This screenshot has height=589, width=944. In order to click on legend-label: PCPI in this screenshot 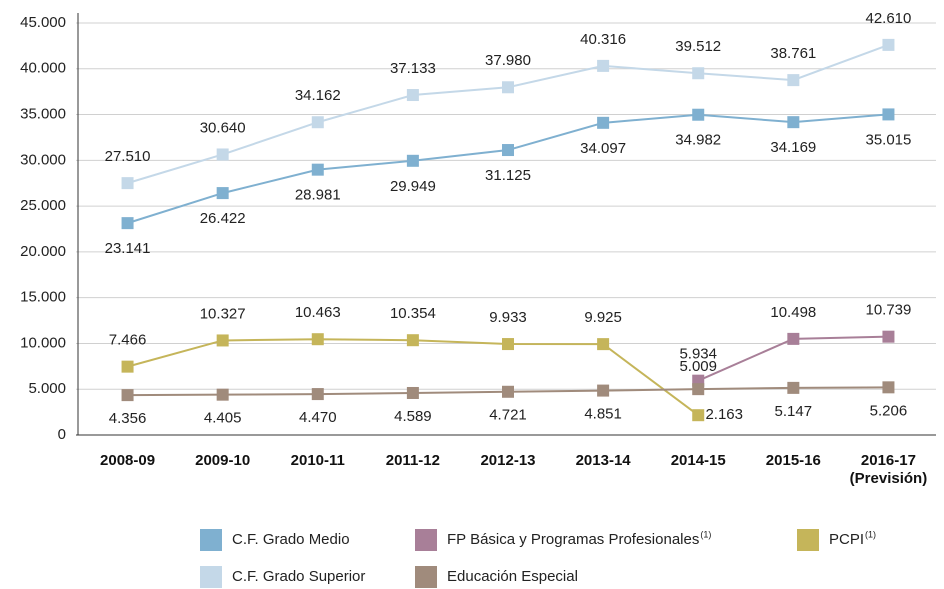, I will do `click(846, 539)`.